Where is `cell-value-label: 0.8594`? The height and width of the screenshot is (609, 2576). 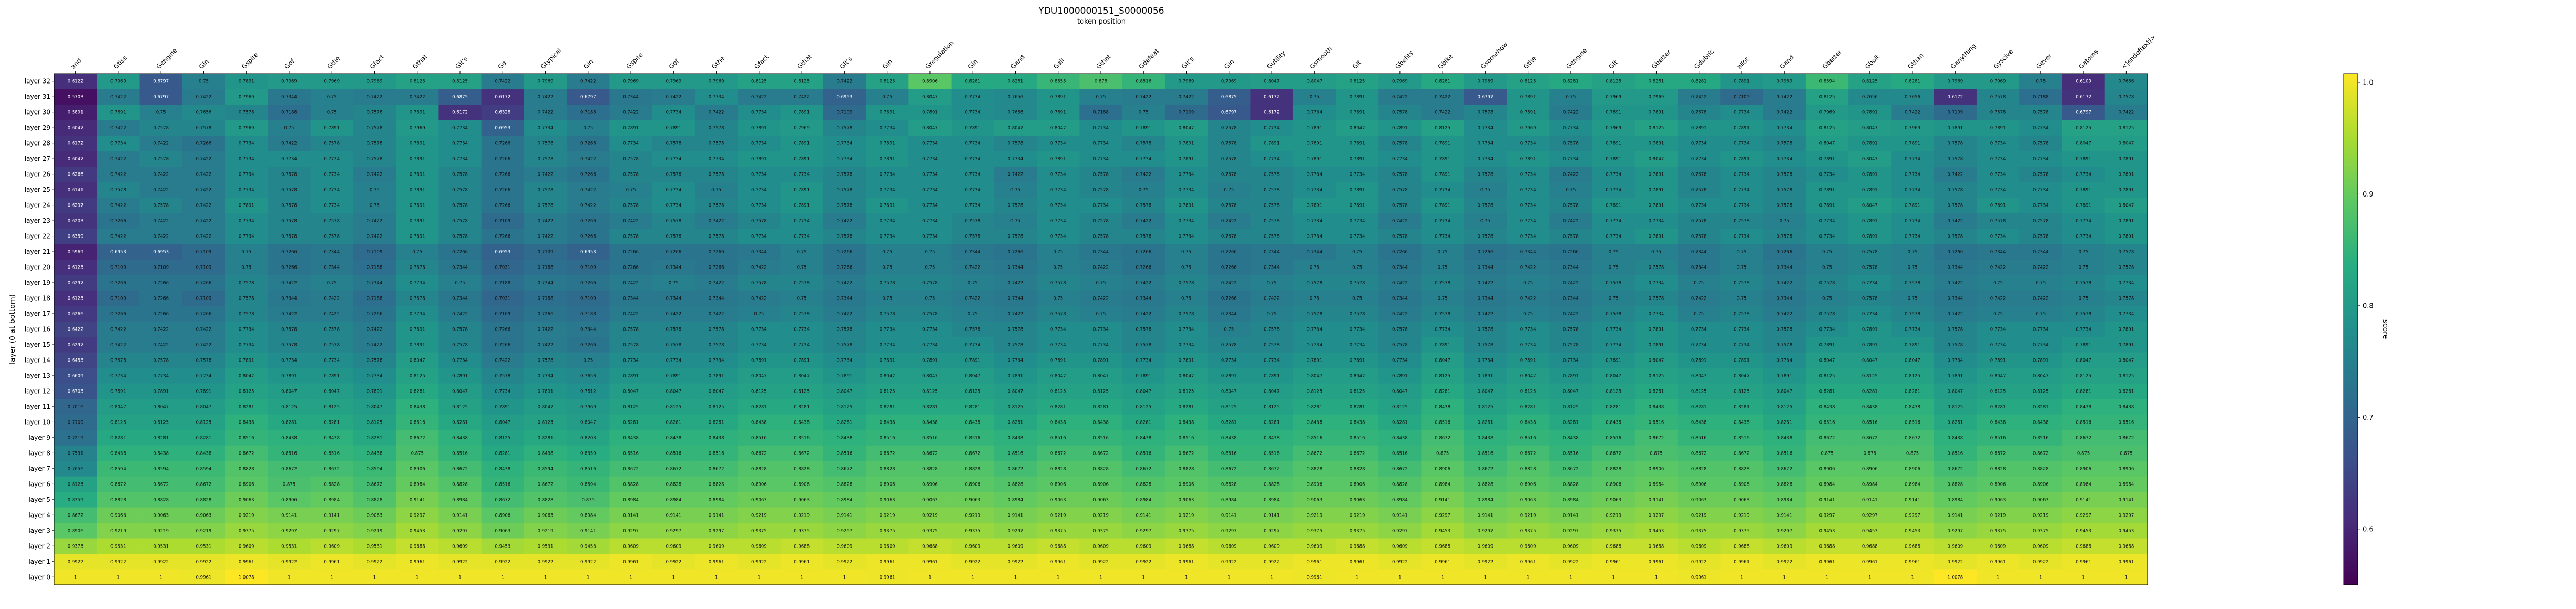
cell-value-label: 0.8594 is located at coordinates (375, 469).